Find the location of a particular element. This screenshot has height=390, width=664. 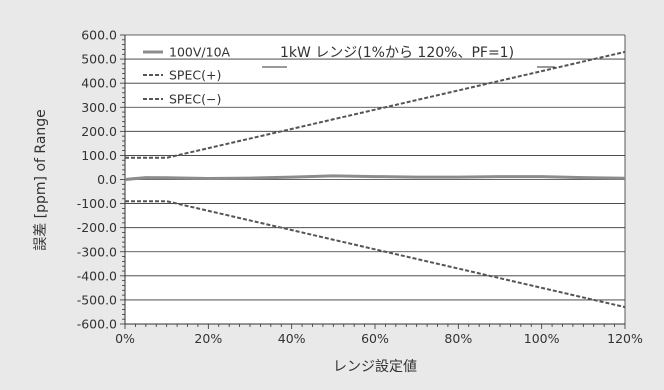

legend-label-2: SPEC(−) is located at coordinates (195, 99).